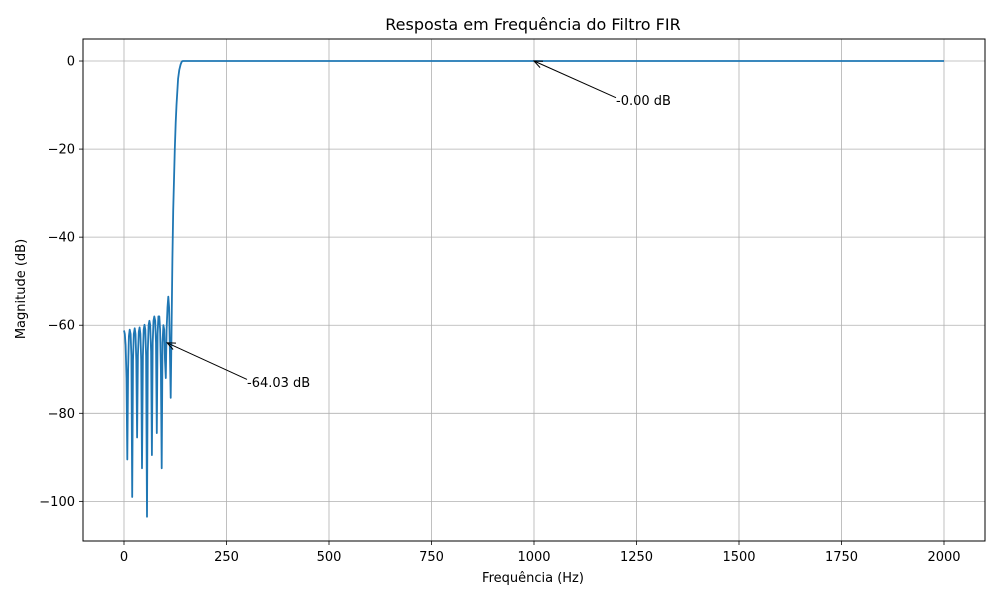 Image resolution: width=1000 pixels, height=600 pixels. What do you see at coordinates (738, 557) in the screenshot?
I see `x-tick-label: 1500` at bounding box center [738, 557].